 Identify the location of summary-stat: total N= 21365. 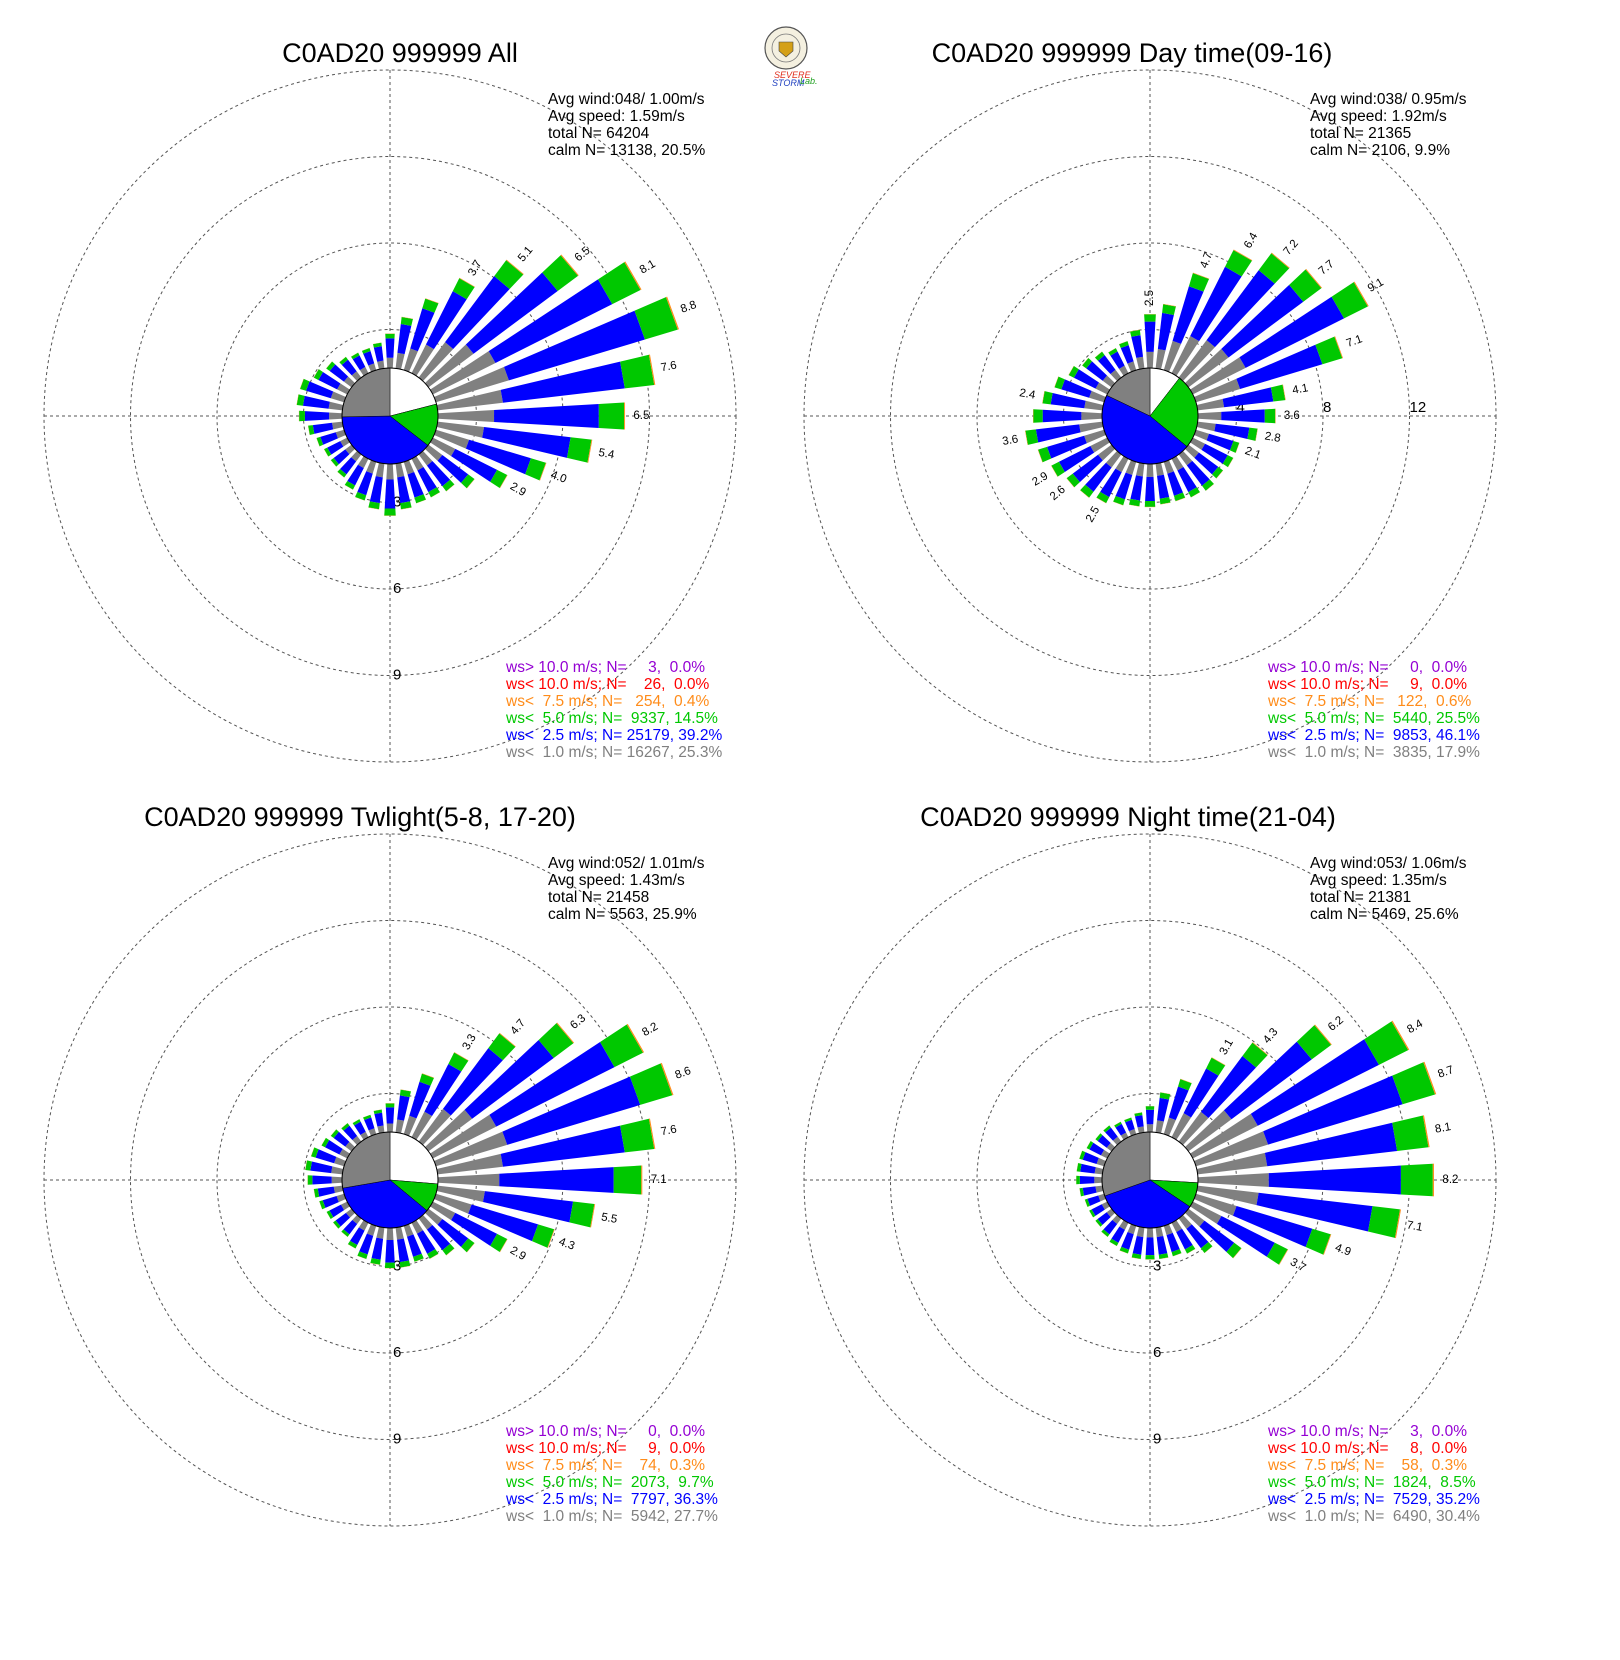
(1360, 133).